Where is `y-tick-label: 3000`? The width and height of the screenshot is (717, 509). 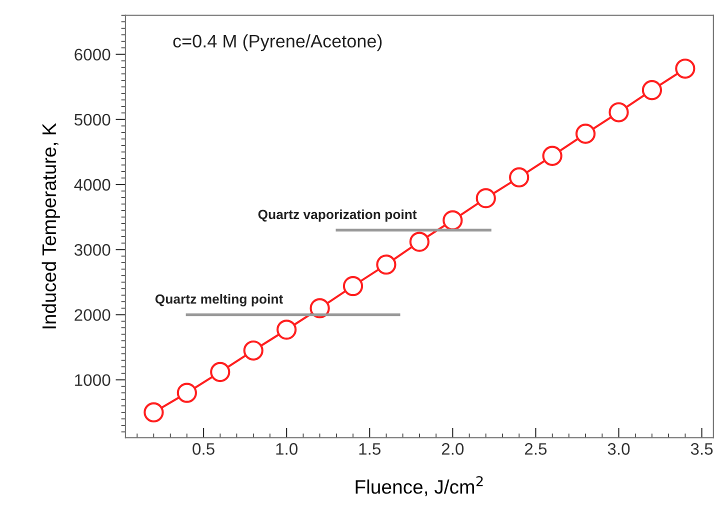
y-tick-label: 3000 is located at coordinates (92, 250).